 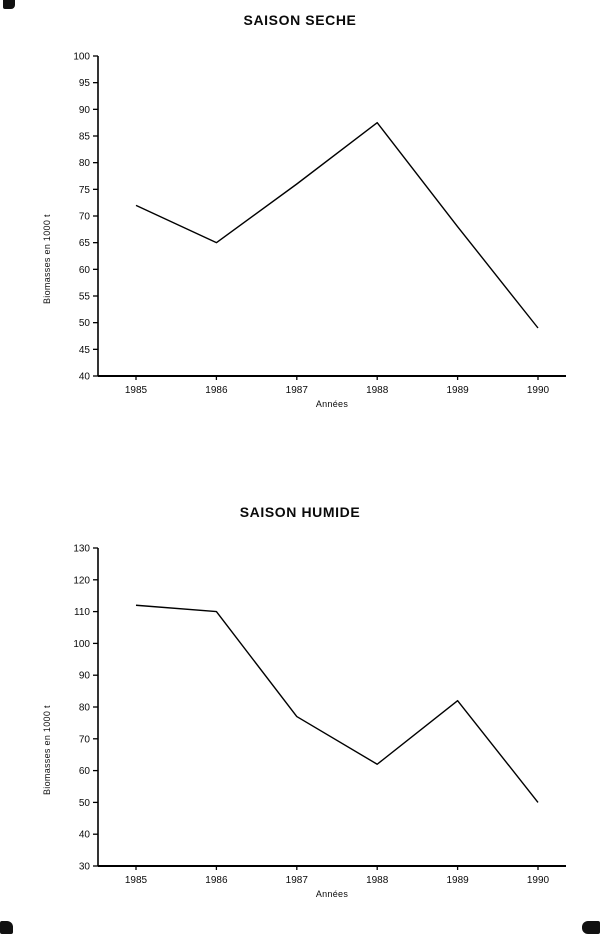 I want to click on scan-artifact-bottom-right, so click(x=591, y=927).